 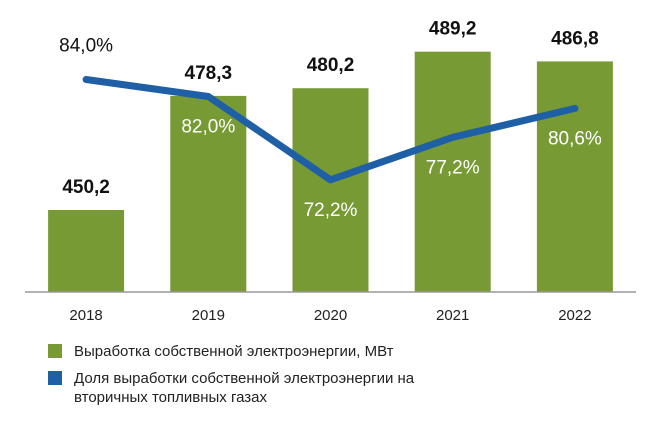 I want to click on bar-value-label: 478,3, so click(x=209, y=73).